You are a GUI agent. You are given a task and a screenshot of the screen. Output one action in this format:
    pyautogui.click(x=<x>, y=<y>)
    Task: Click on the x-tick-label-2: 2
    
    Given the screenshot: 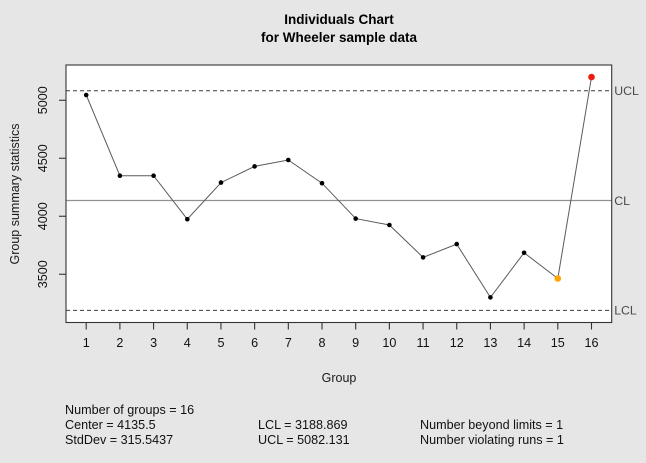 What is the action you would take?
    pyautogui.click(x=119, y=343)
    